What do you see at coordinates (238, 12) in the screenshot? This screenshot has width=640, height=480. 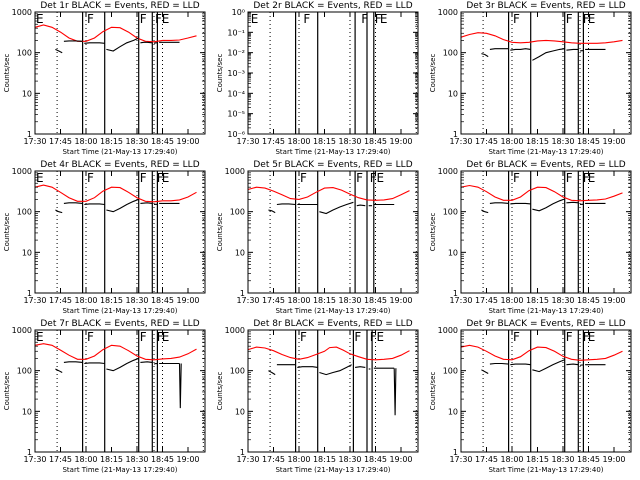 I see `y-tick-label: 10⁰` at bounding box center [238, 12].